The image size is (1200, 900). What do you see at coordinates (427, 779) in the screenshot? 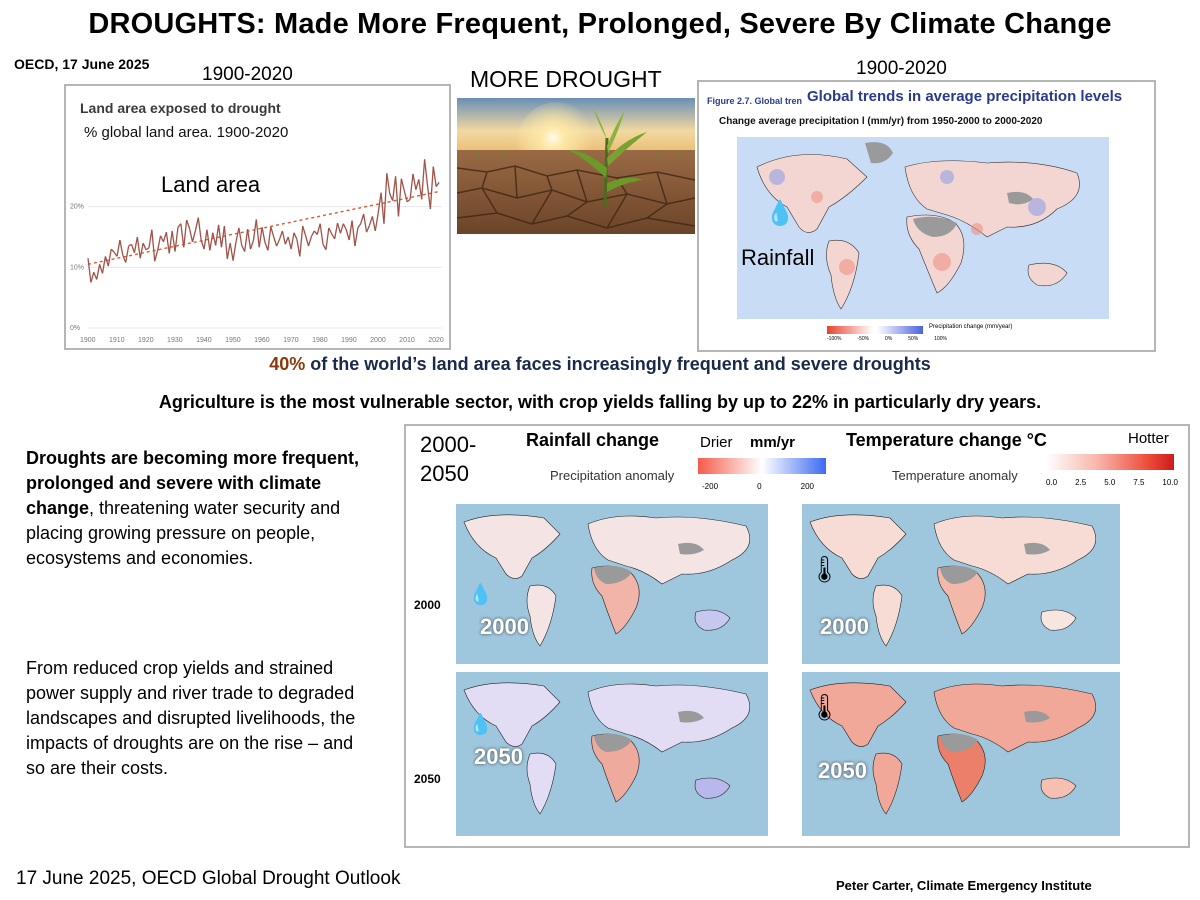
I see `row-label-2050: 2050` at bounding box center [427, 779].